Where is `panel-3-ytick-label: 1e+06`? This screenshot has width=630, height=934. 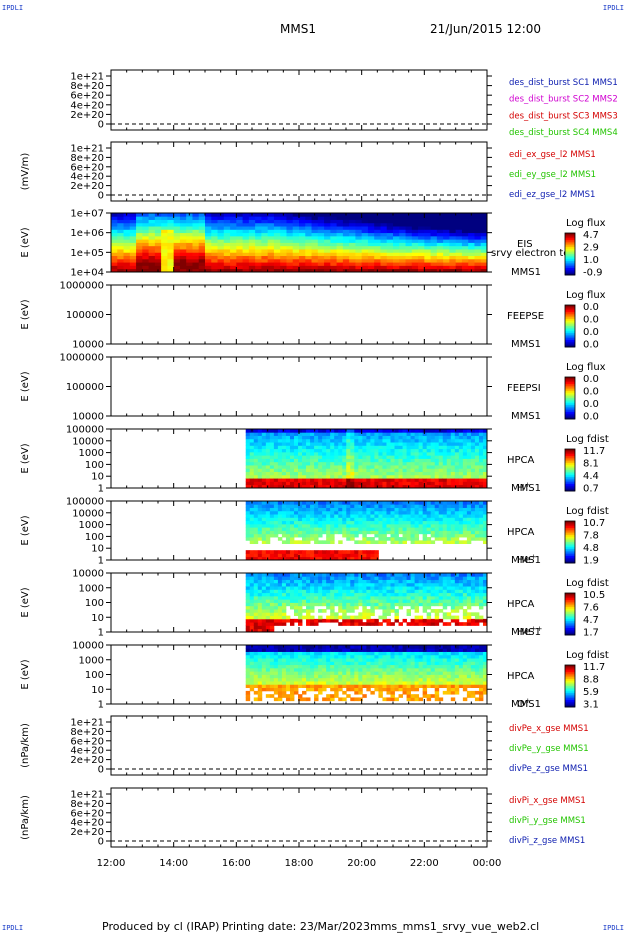
panel-3-ytick-label: 1e+06 is located at coordinates (87, 233).